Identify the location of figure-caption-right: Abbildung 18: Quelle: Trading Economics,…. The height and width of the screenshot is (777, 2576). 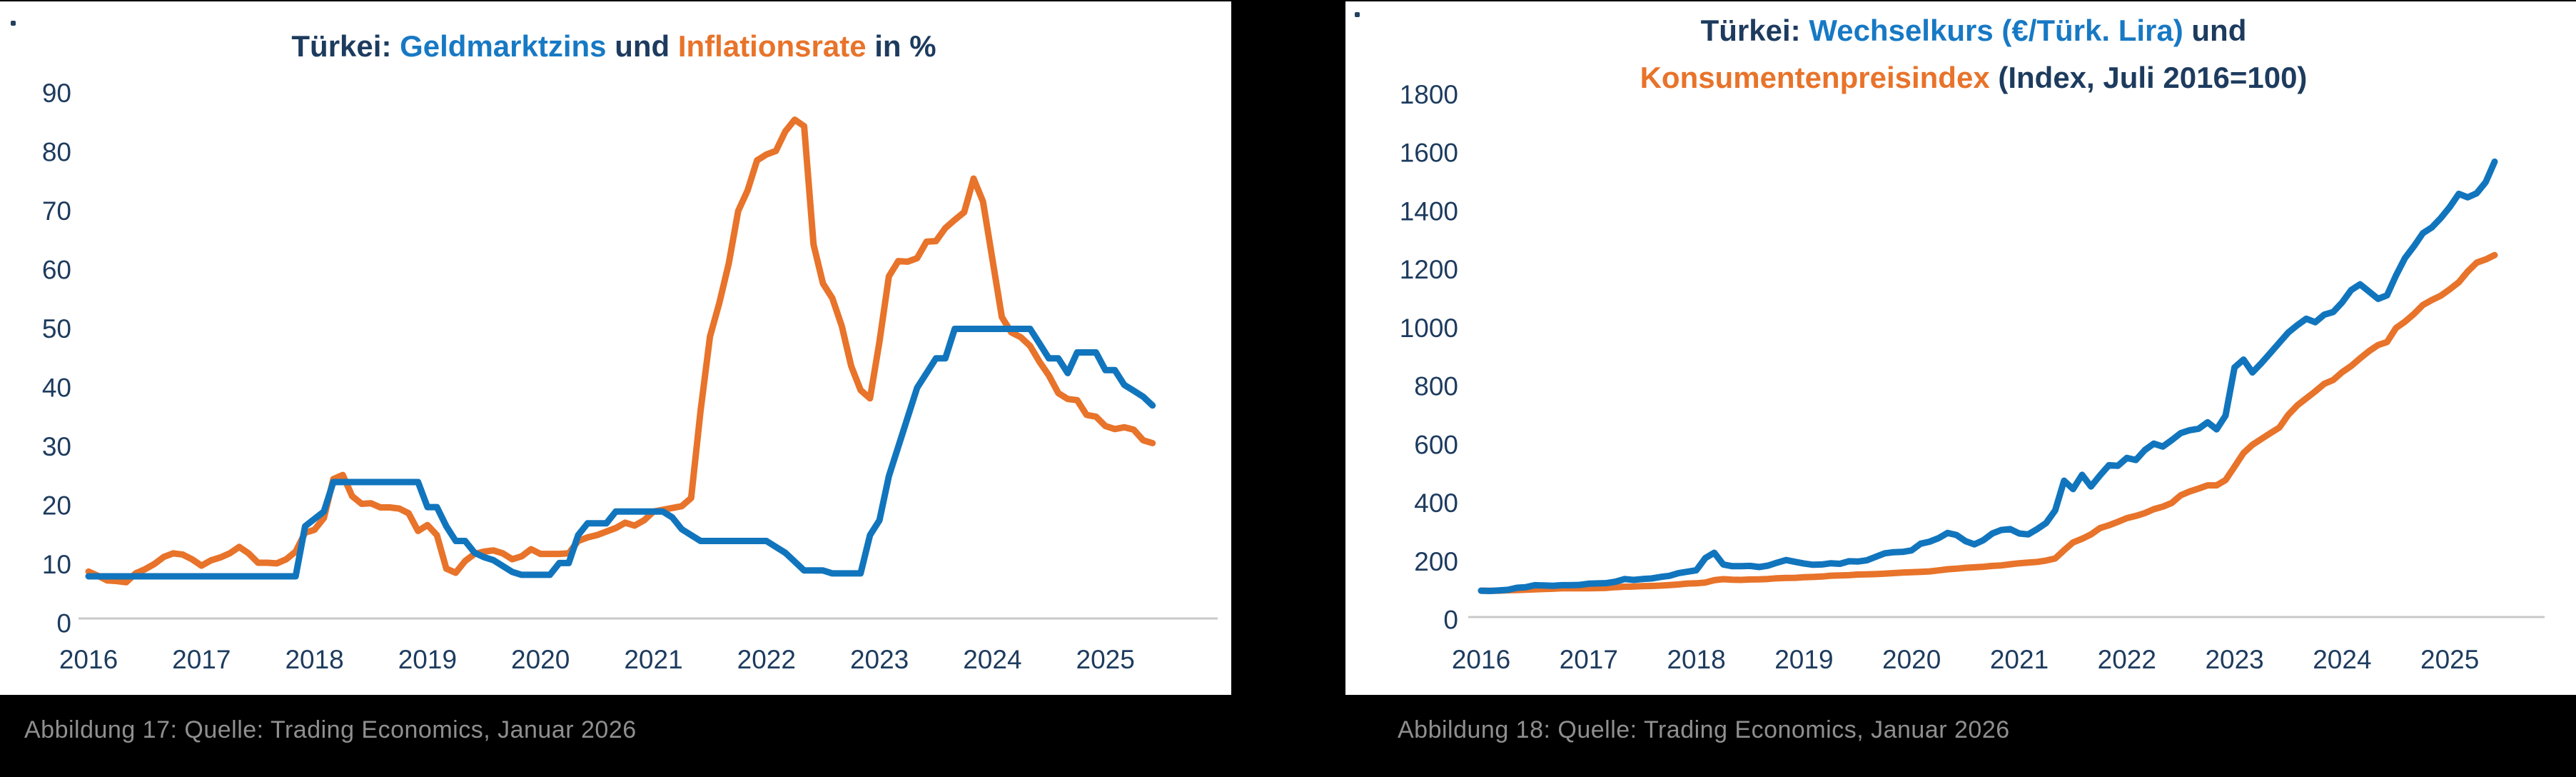
(1704, 729).